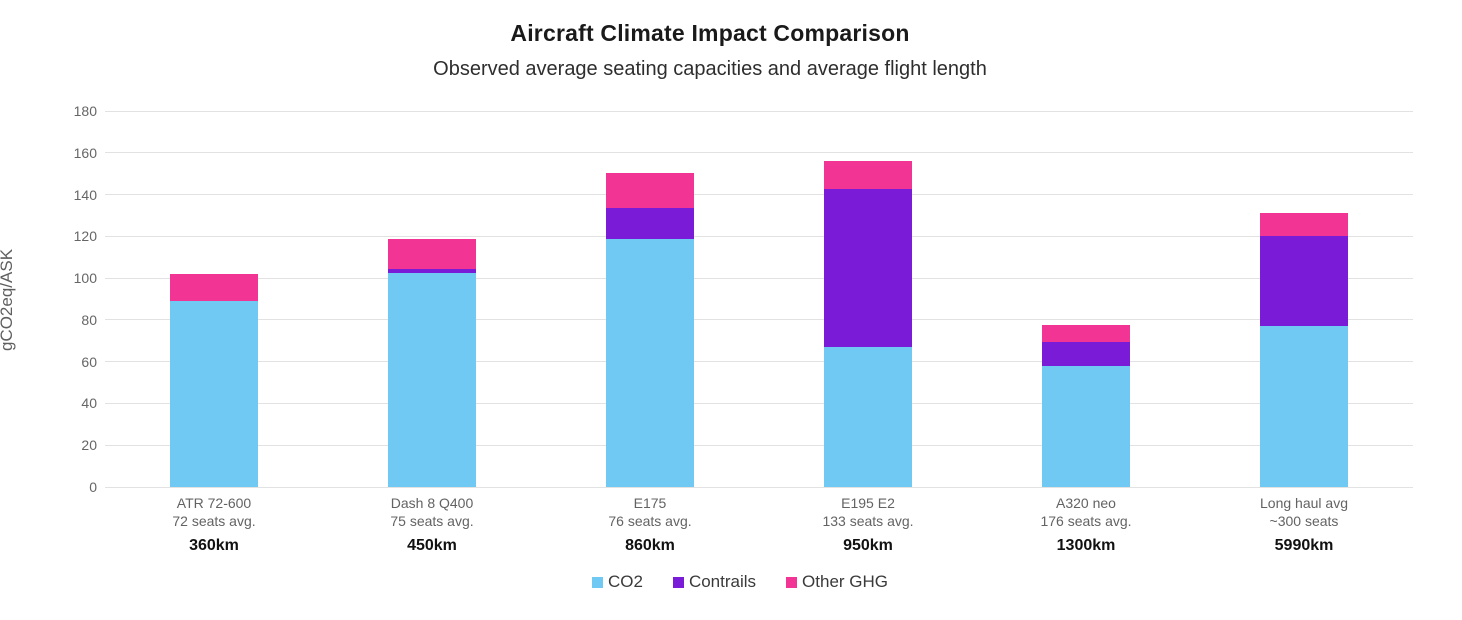 This screenshot has width=1462, height=620. I want to click on x-label-cell: A320 neo 176 seats avg. 1300km, so click(1086, 524).